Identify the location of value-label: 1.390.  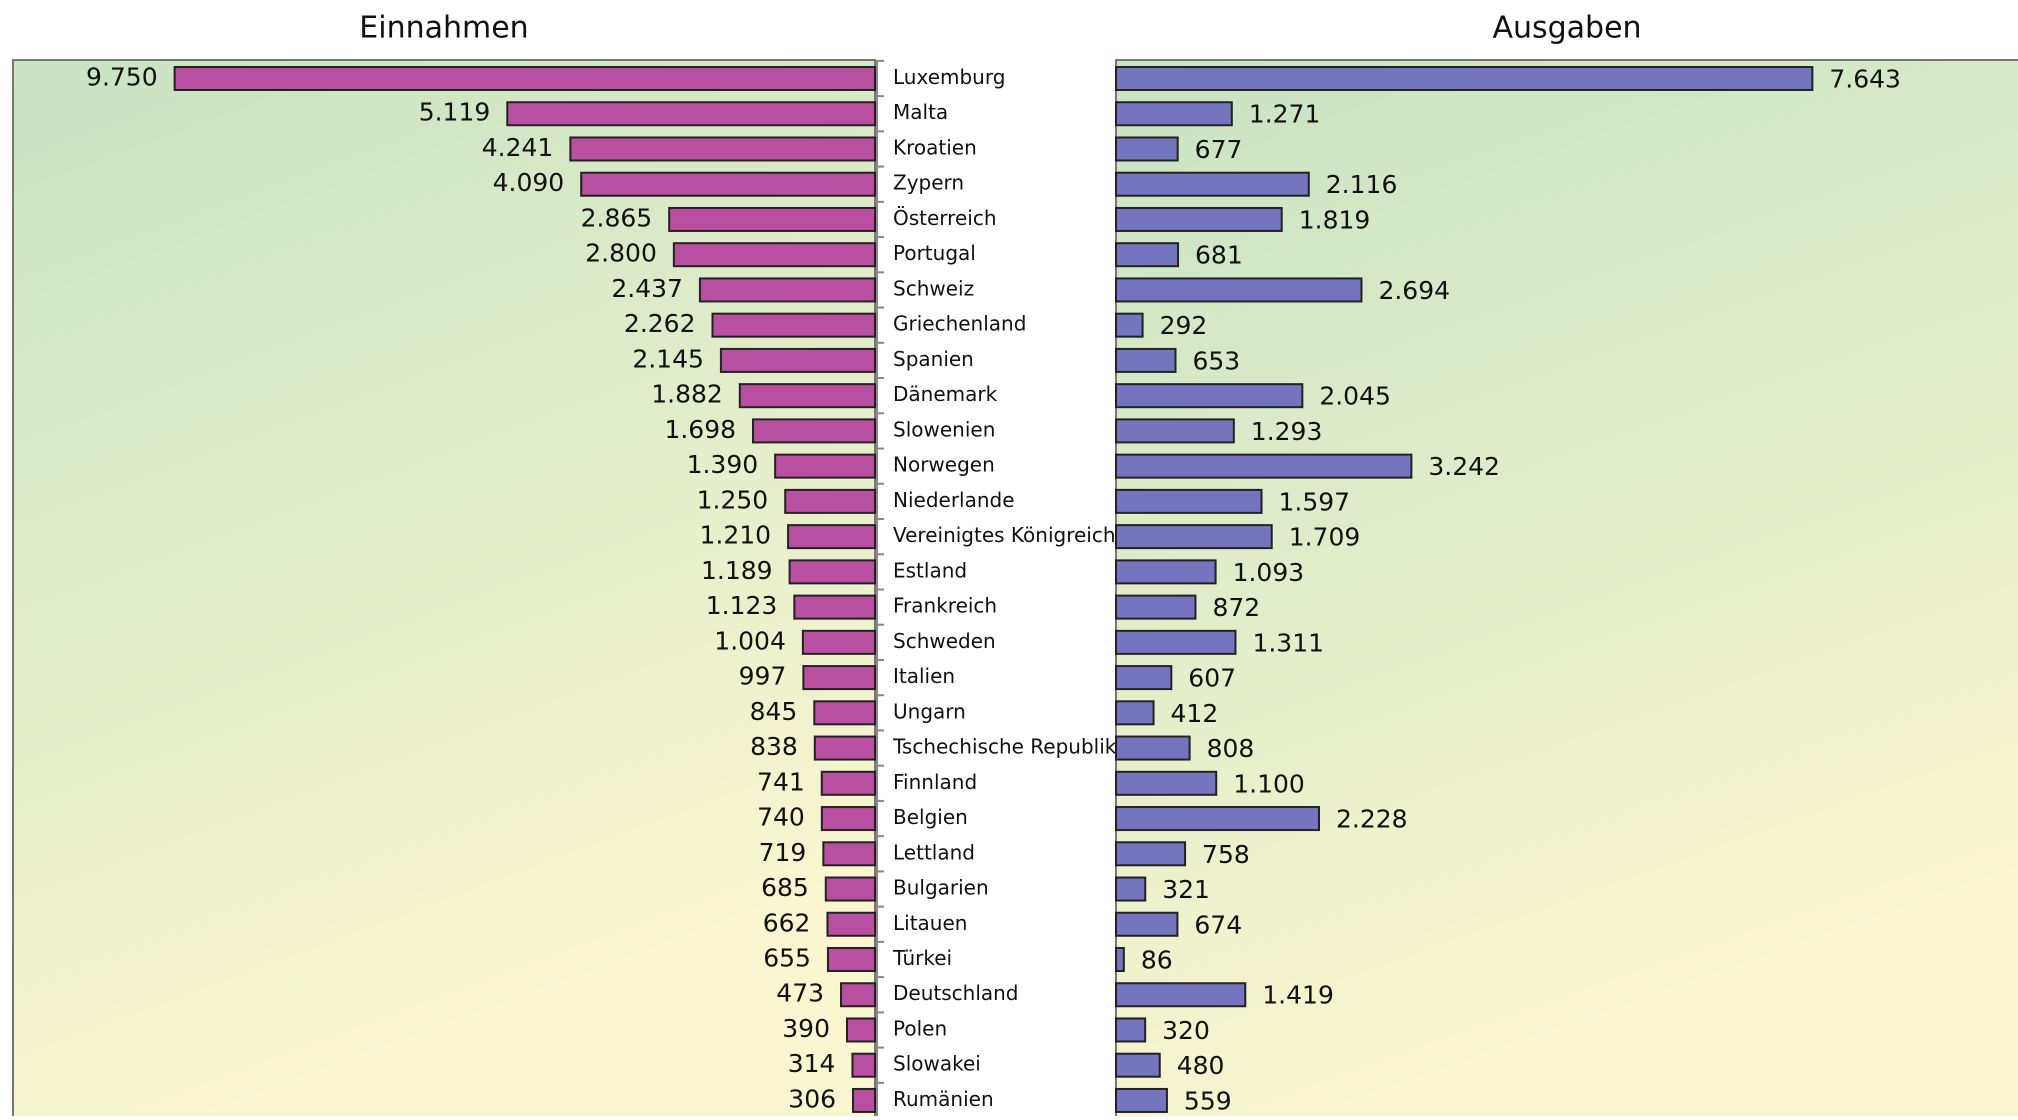
(723, 464).